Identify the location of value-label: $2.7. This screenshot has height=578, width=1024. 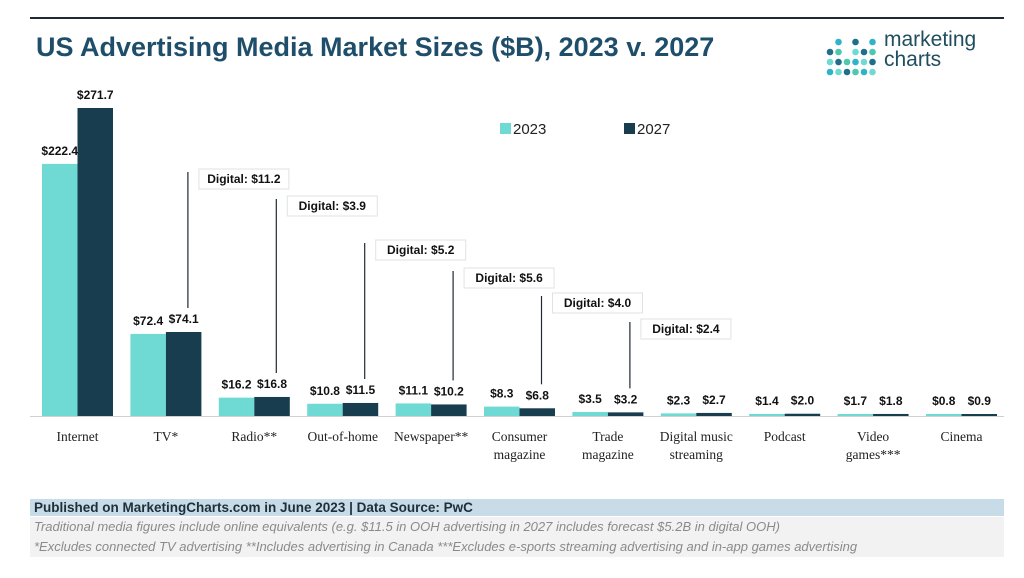
(714, 400).